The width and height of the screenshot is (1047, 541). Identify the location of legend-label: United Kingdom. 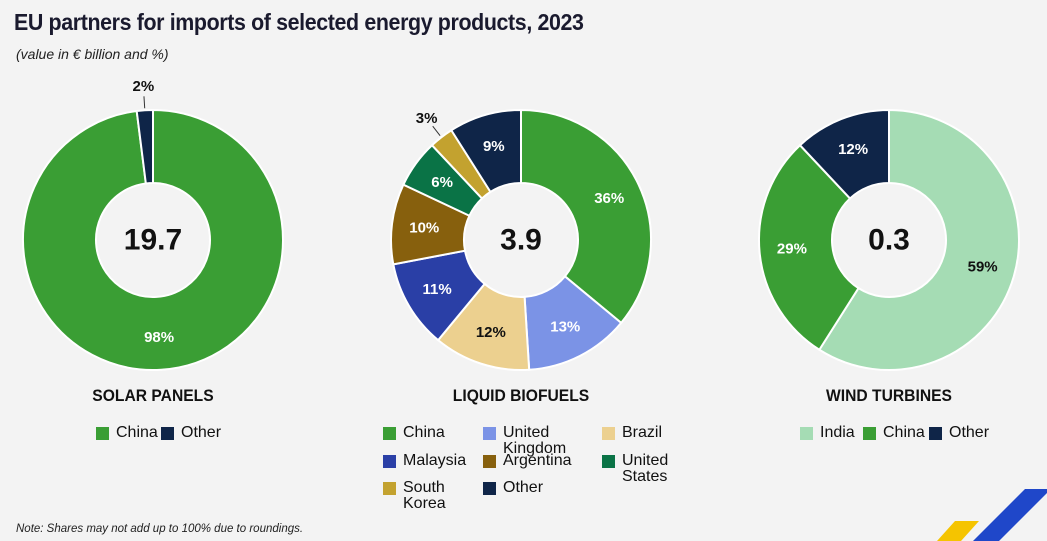
(535, 440).